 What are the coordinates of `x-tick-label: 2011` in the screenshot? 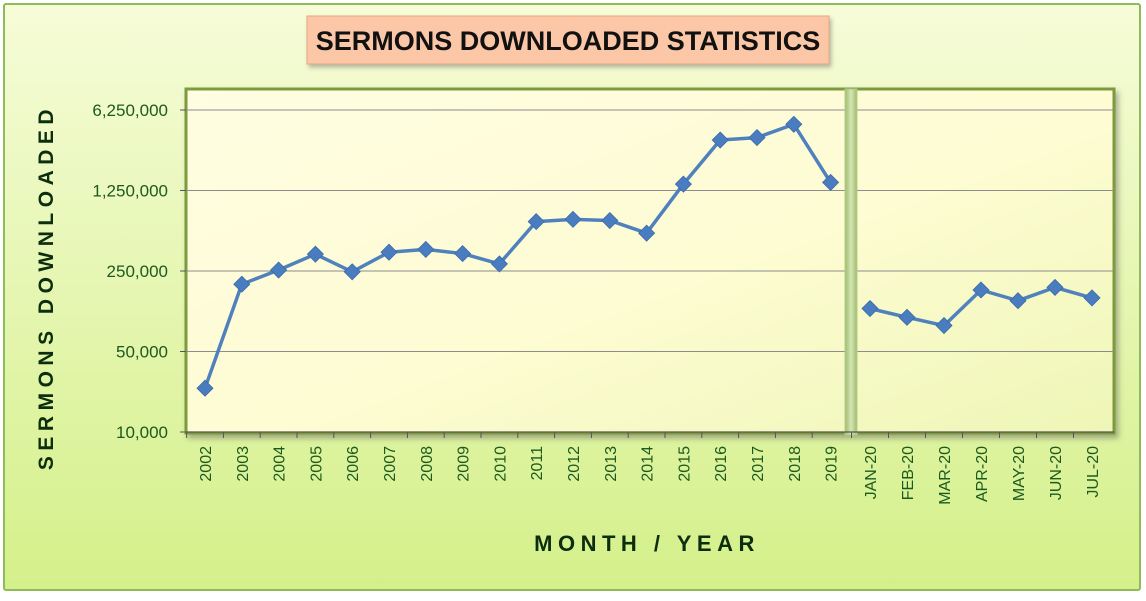 It's located at (537, 463).